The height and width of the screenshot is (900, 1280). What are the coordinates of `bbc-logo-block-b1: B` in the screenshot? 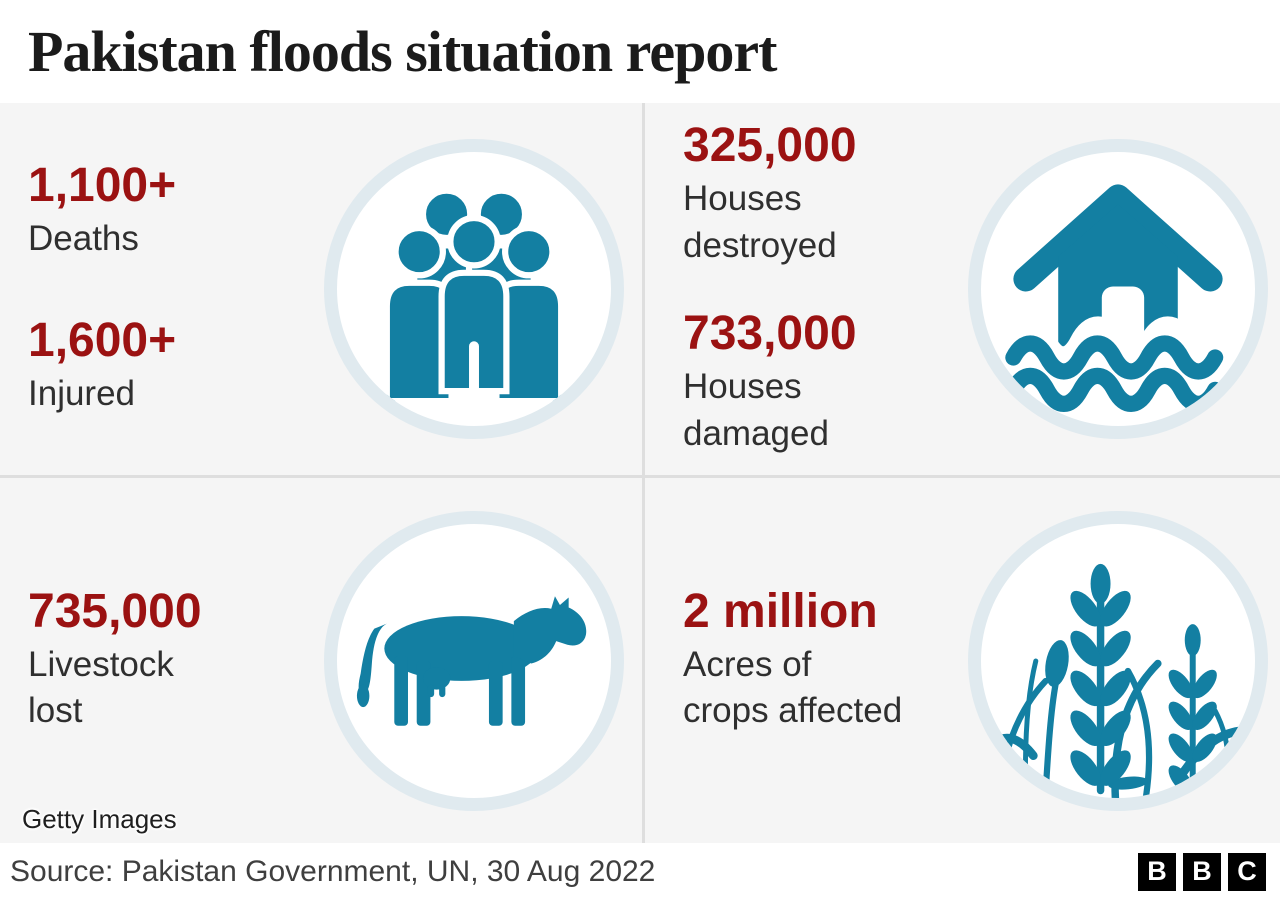 It's located at (1157, 871).